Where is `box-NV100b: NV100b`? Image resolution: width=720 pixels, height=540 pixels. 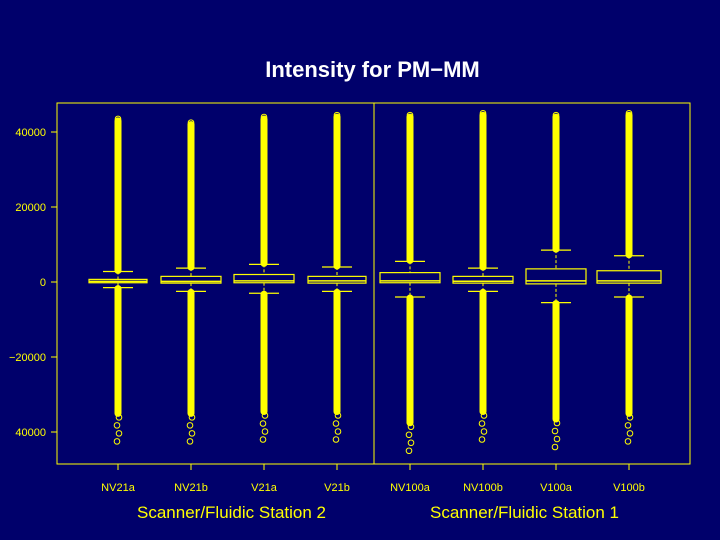 box-NV100b: NV100b is located at coordinates (483, 301).